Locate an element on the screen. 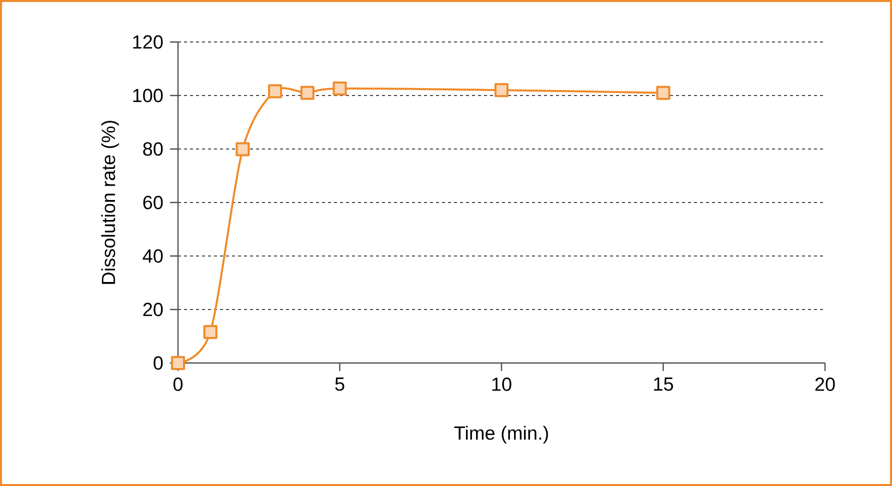 Image resolution: width=892 pixels, height=486 pixels. y-tick-label: 100 is located at coordinates (148, 95).